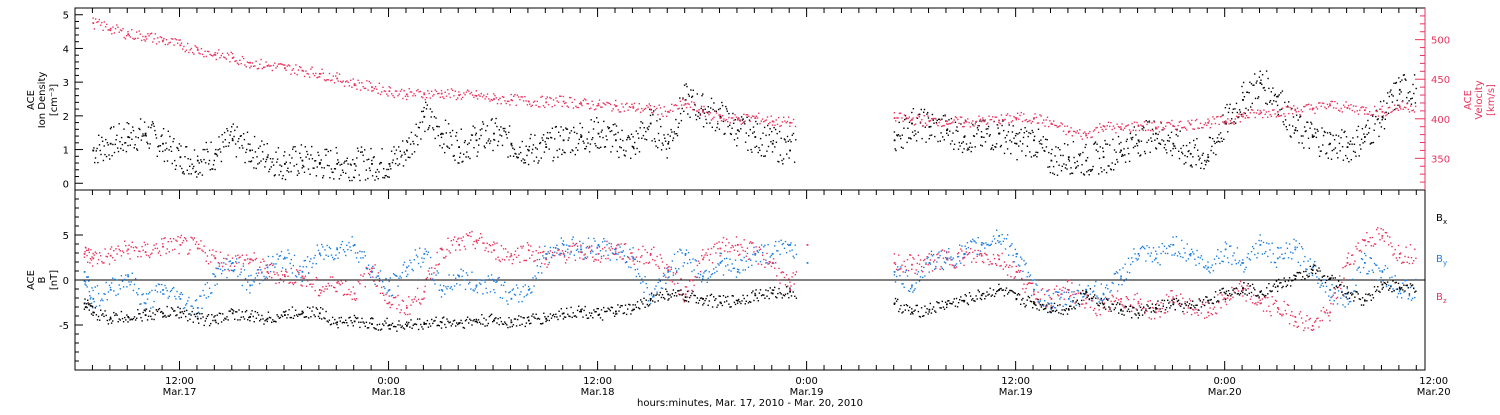  What do you see at coordinates (66, 117) in the screenshot?
I see `density-tick-label: 2` at bounding box center [66, 117].